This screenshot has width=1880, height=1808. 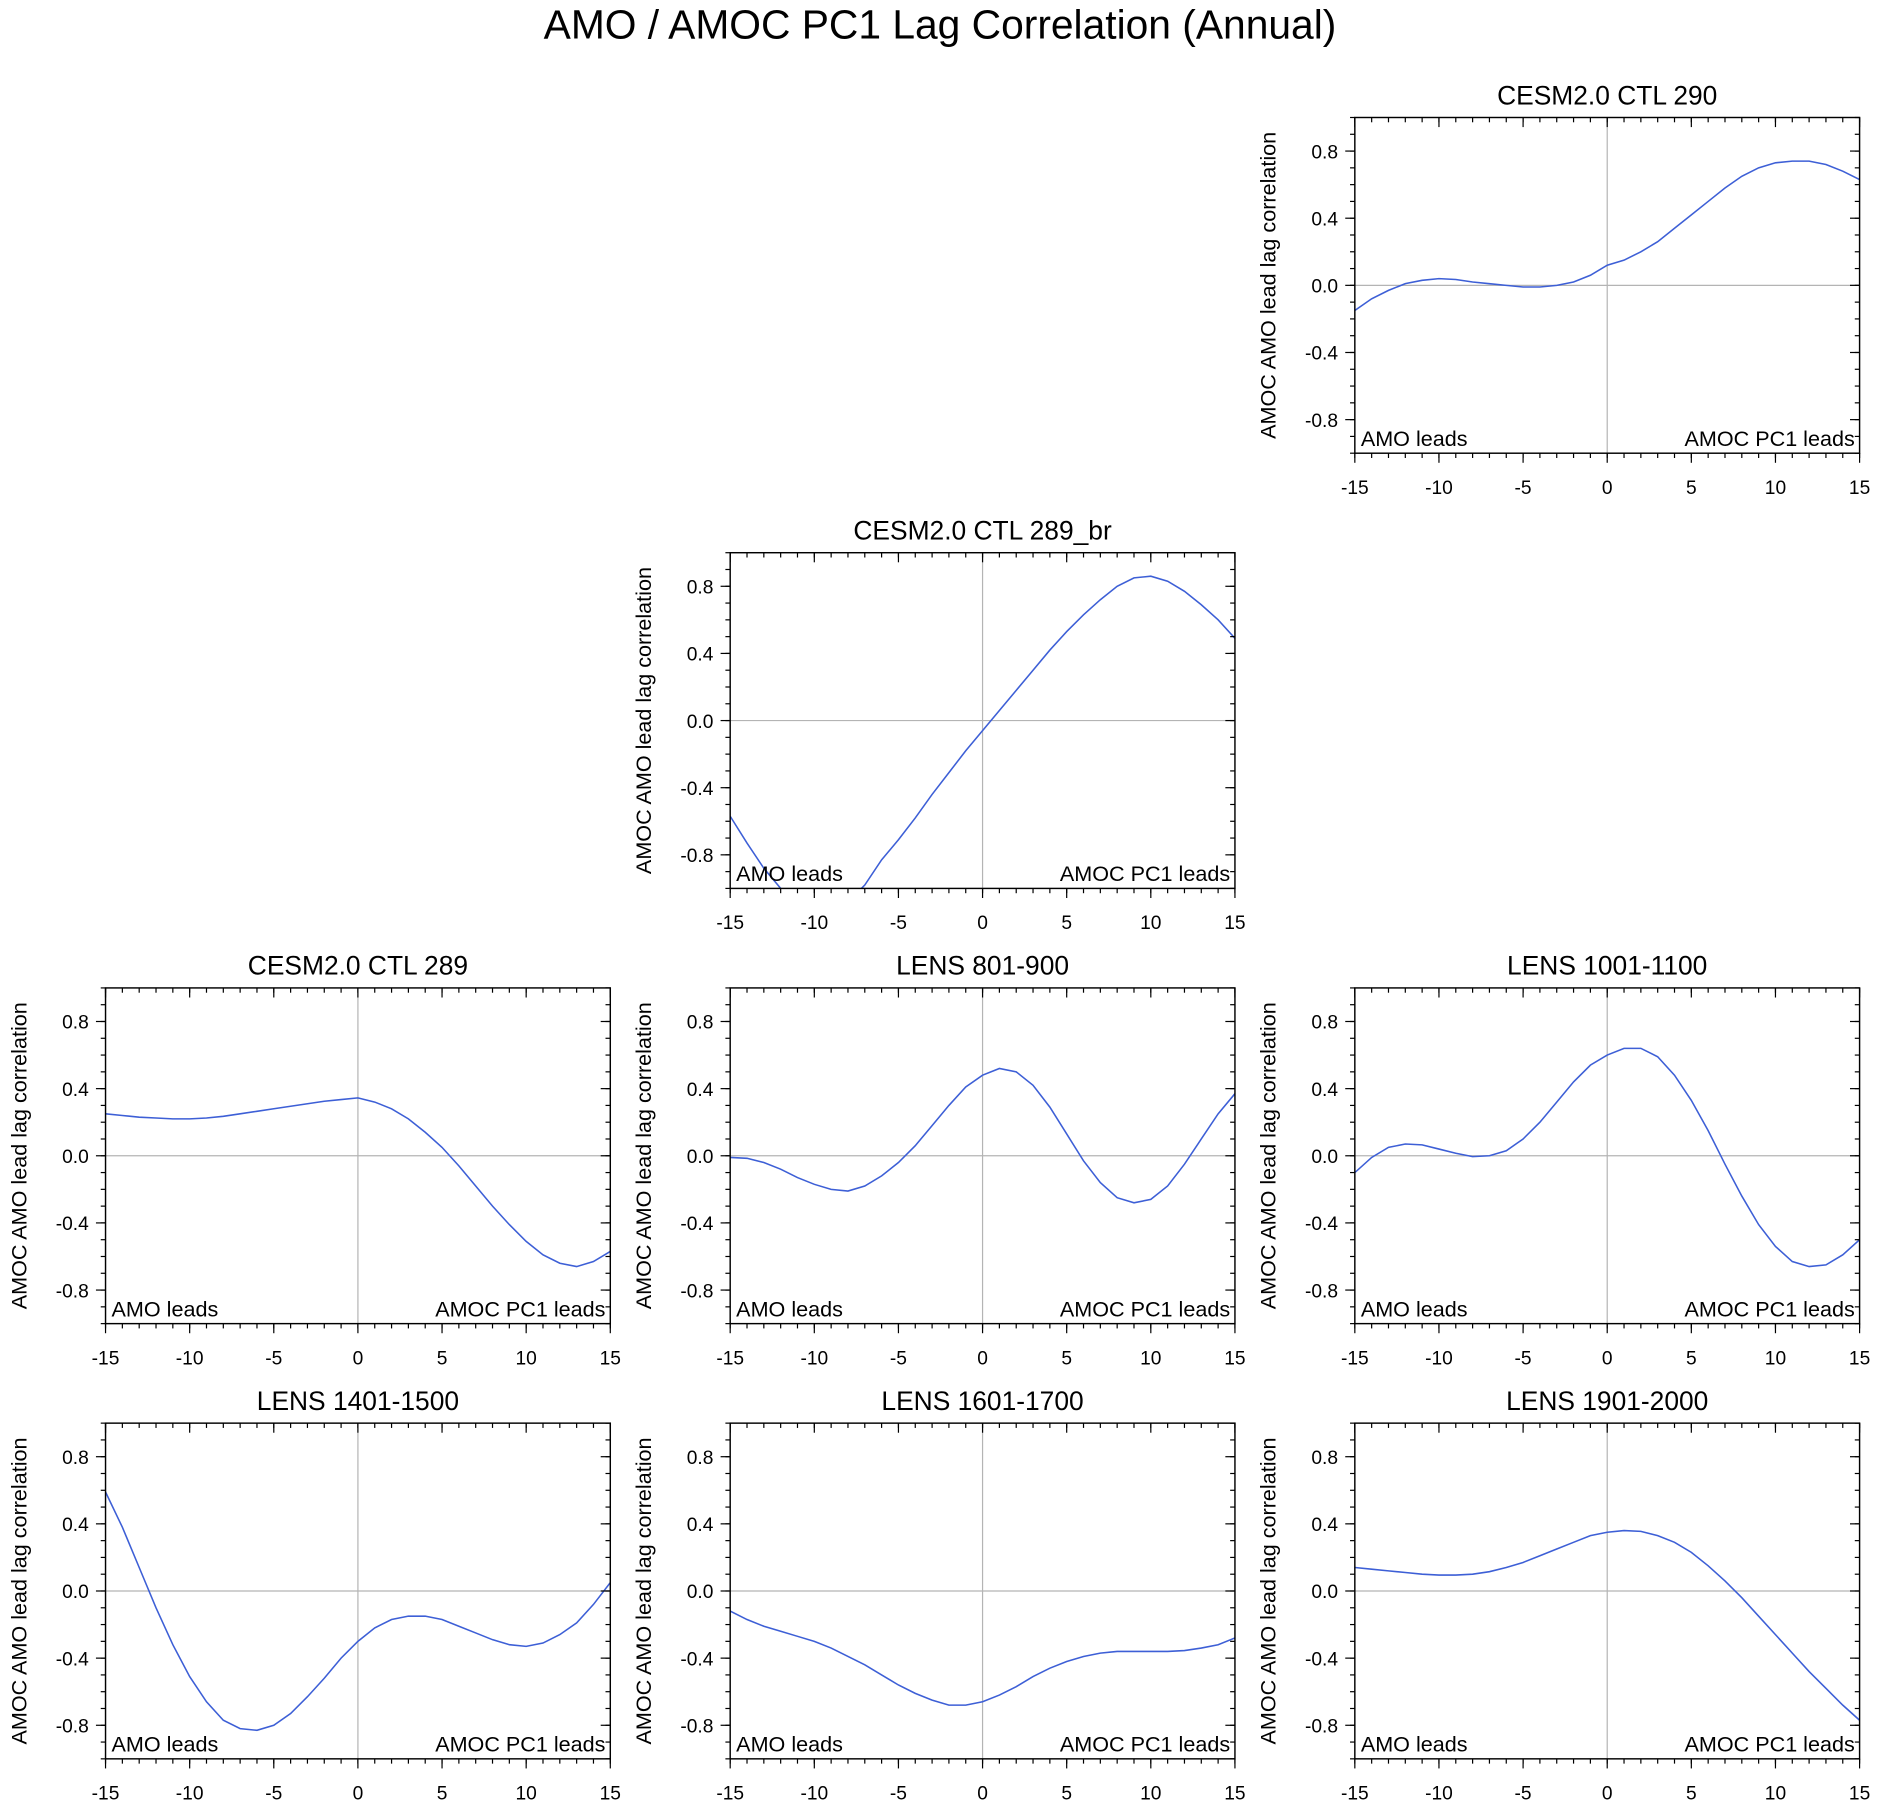 I want to click on panel-title: LENS 1601-1700, so click(x=982, y=1401).